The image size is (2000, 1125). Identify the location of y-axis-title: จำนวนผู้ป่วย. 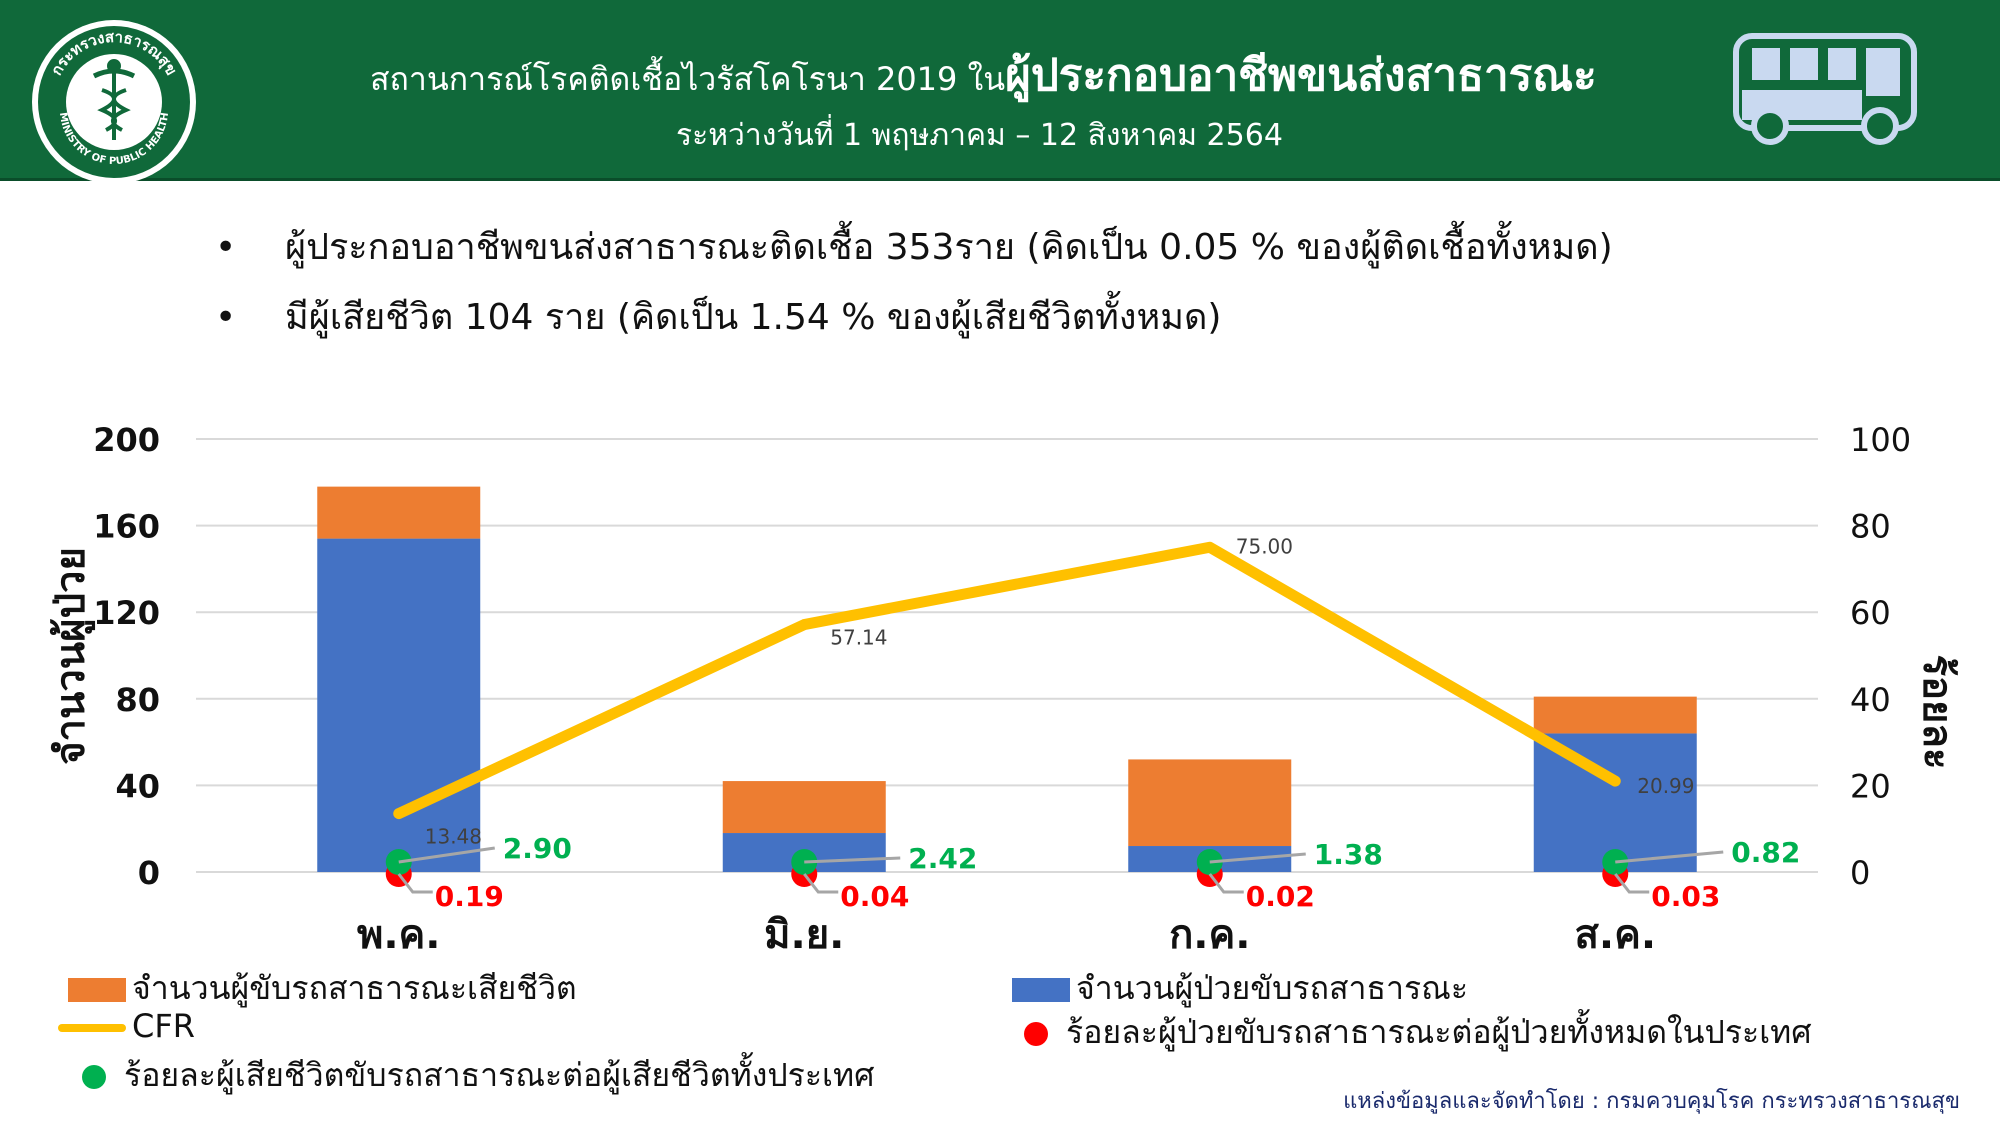
(71, 656).